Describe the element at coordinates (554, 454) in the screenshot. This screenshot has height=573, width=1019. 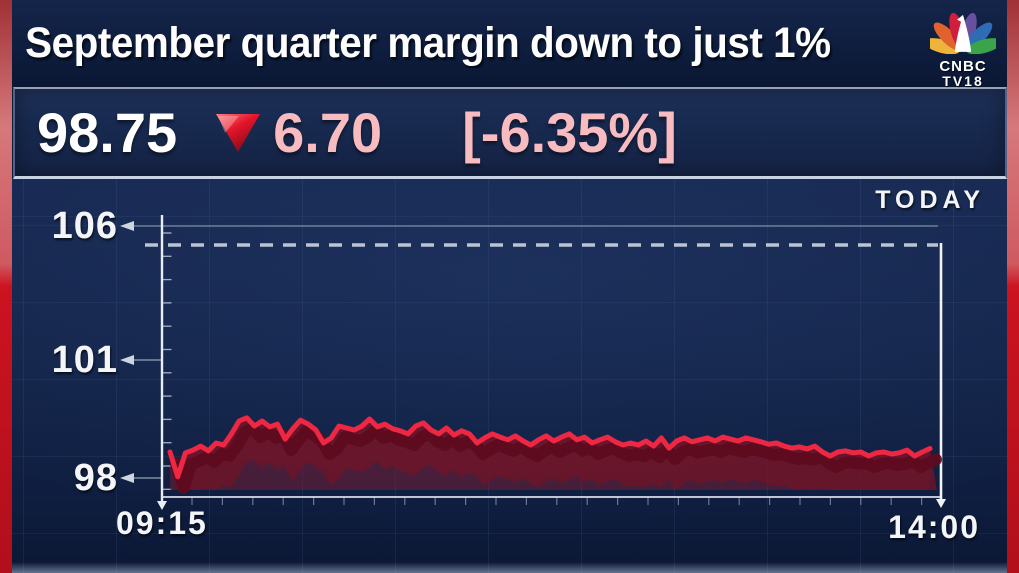
I see `price-series` at that location.